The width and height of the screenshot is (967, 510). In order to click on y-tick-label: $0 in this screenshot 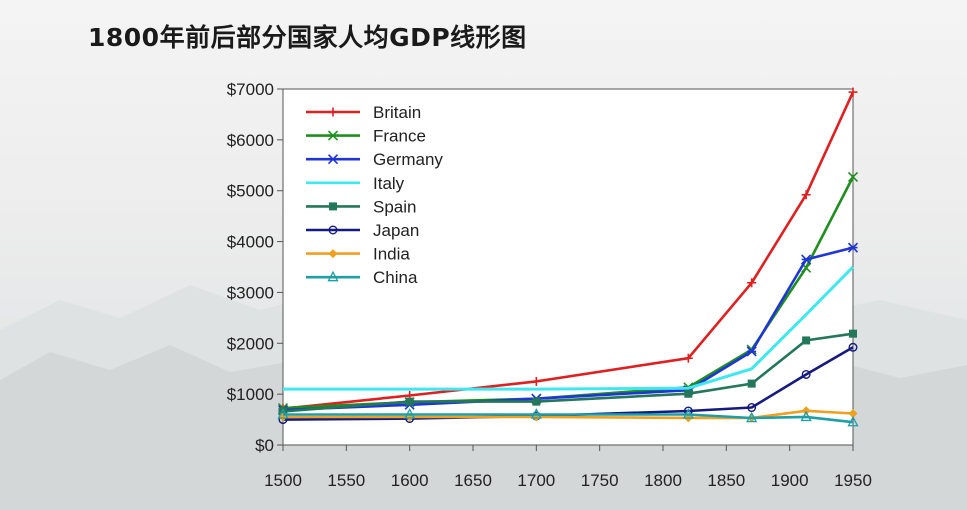, I will do `click(264, 445)`.